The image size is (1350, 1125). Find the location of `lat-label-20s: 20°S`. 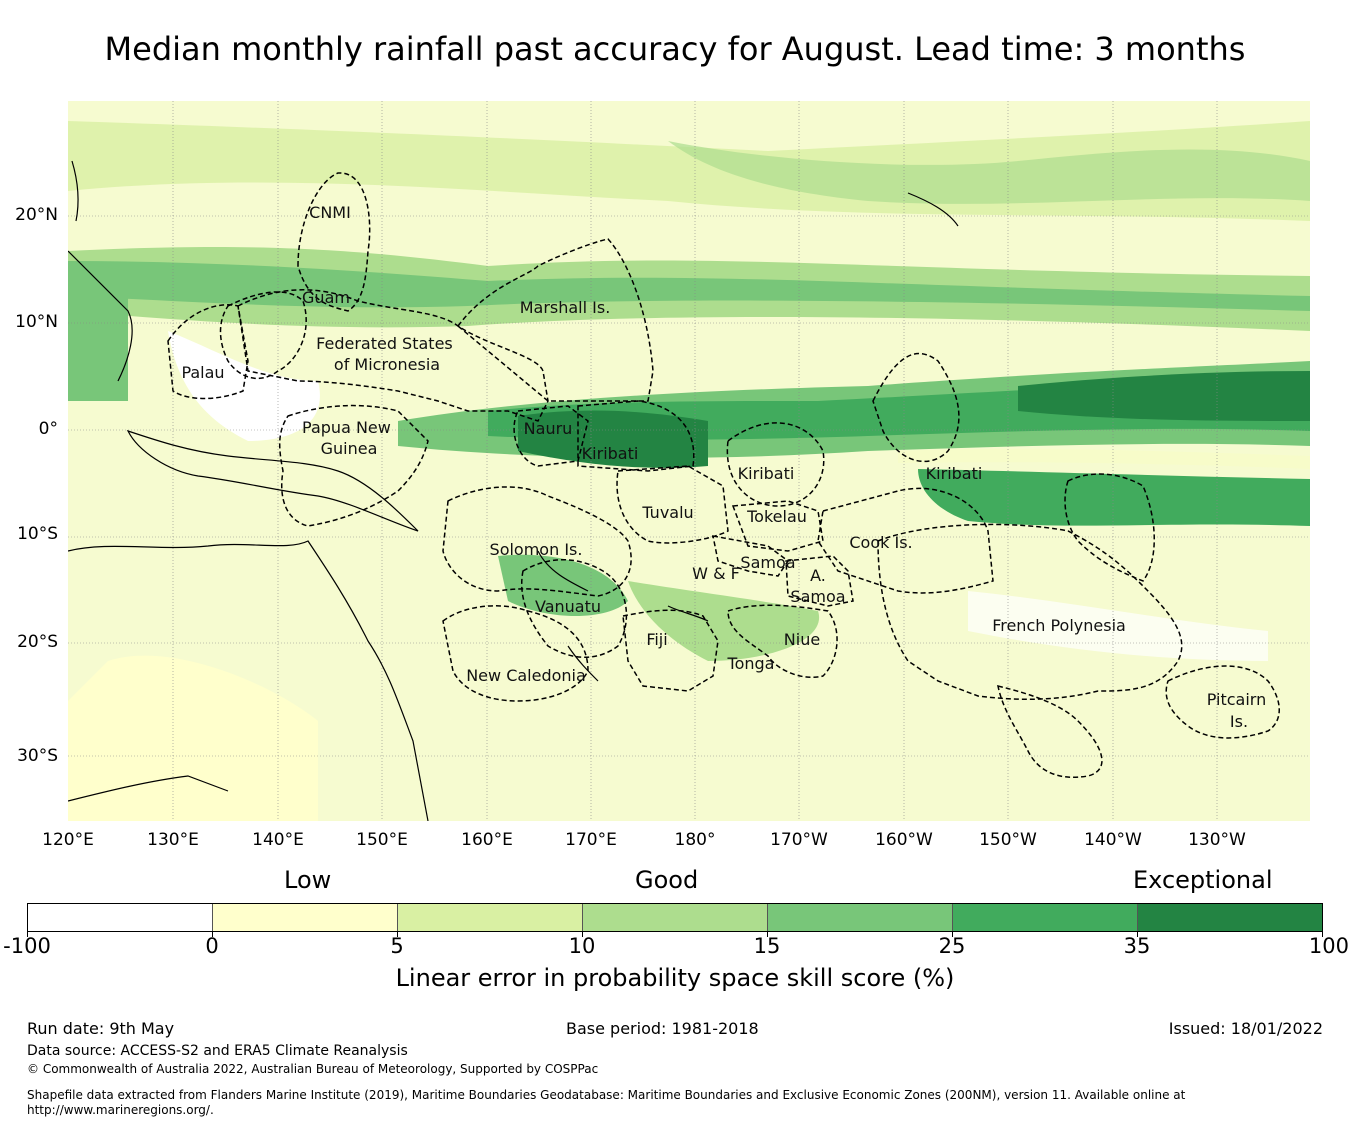

lat-label-20s: 20°S is located at coordinates (37, 642).